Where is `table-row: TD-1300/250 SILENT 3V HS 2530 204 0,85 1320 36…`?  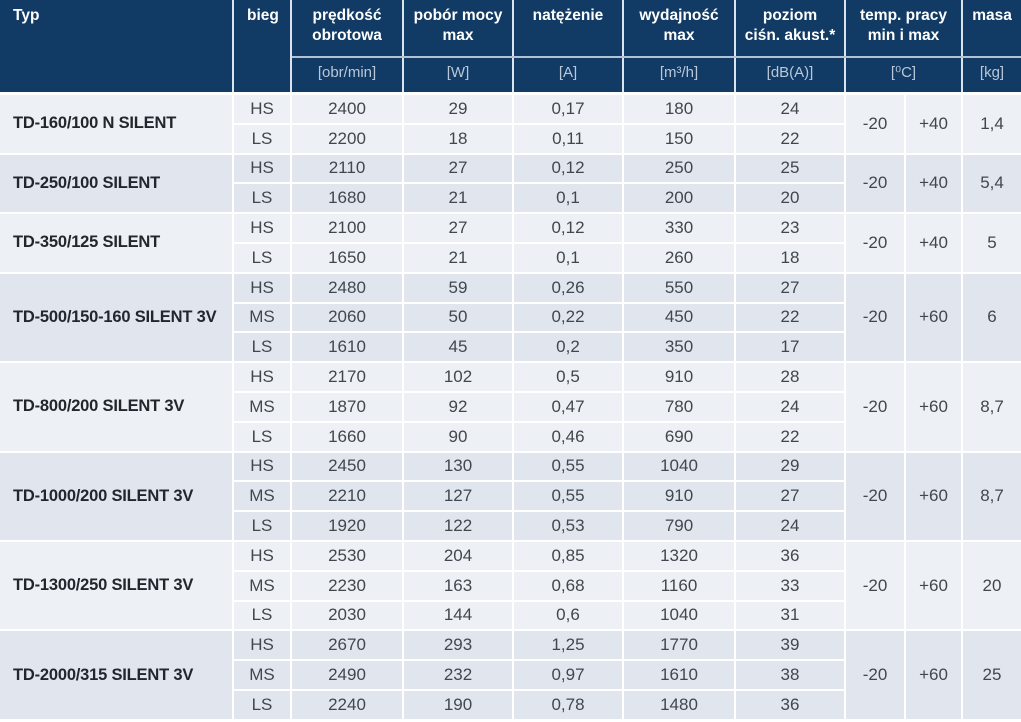 table-row: TD-1300/250 SILENT 3V HS 2530 204 0,85 1320 36… is located at coordinates (510, 586).